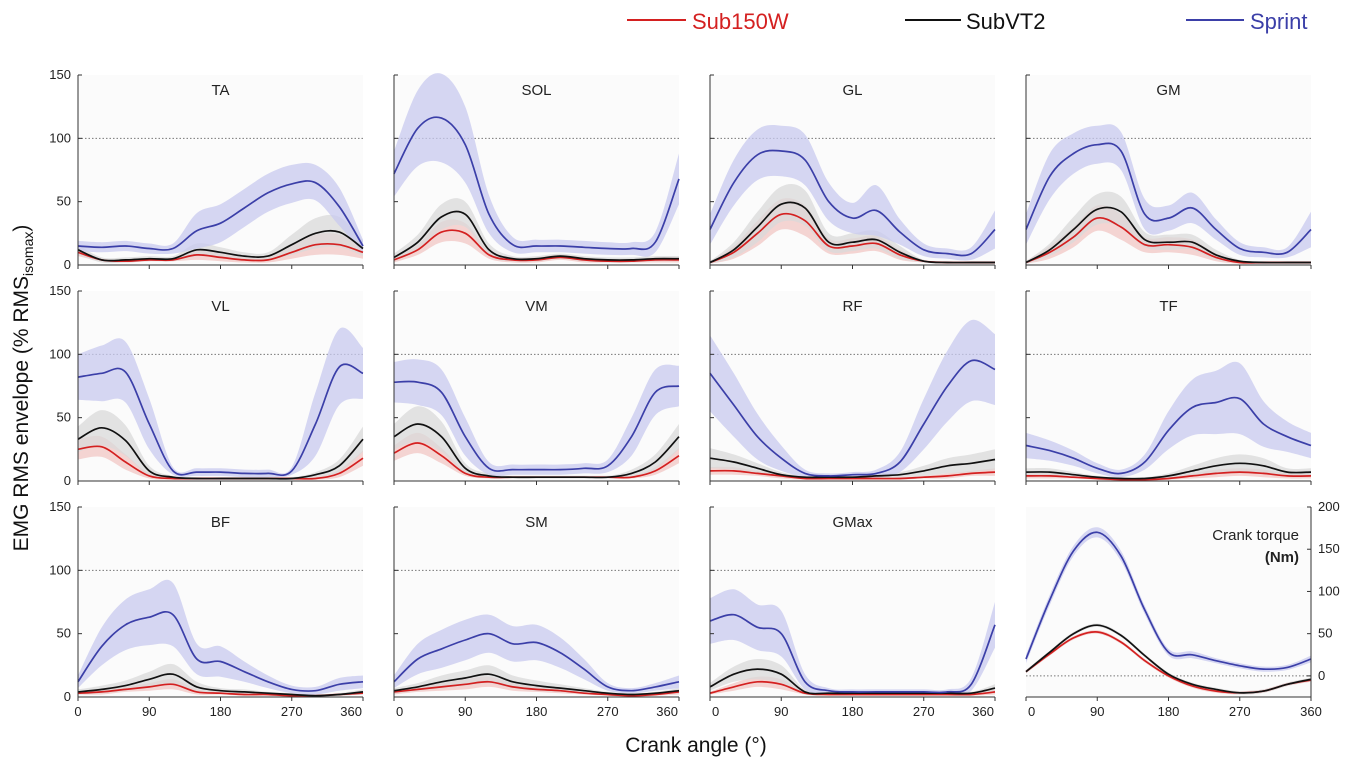 The image size is (1356, 763). What do you see at coordinates (1168, 602) in the screenshot?
I see `panel-crank-torque-background` at bounding box center [1168, 602].